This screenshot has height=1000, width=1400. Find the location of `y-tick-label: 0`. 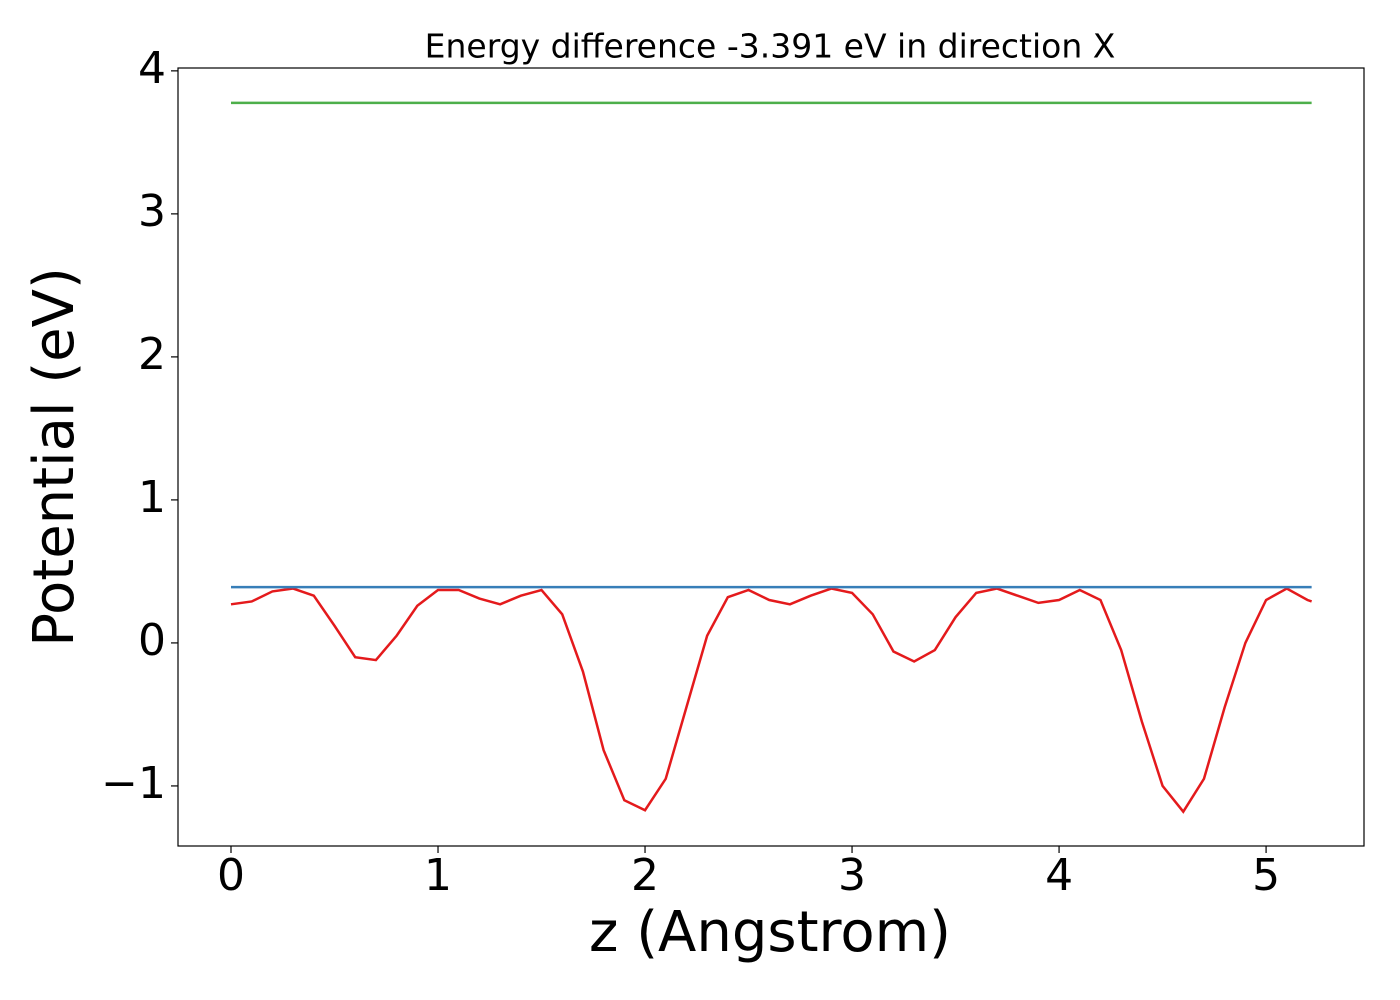

y-tick-label: 0 is located at coordinates (152, 640).